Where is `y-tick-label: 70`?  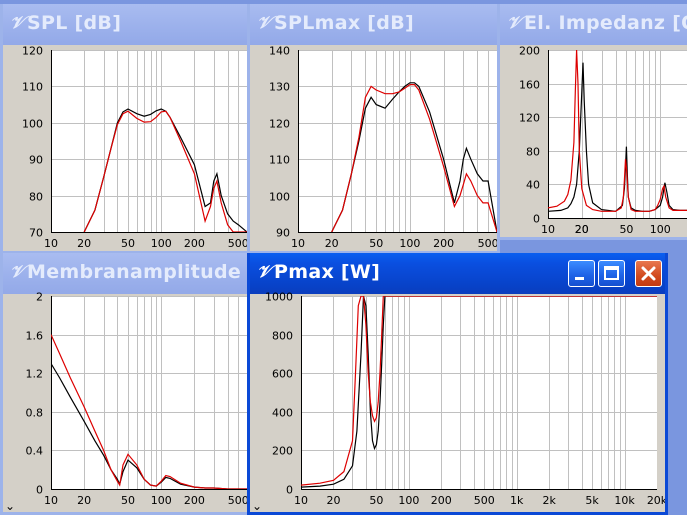
y-tick-label: 70 is located at coordinates (36, 233).